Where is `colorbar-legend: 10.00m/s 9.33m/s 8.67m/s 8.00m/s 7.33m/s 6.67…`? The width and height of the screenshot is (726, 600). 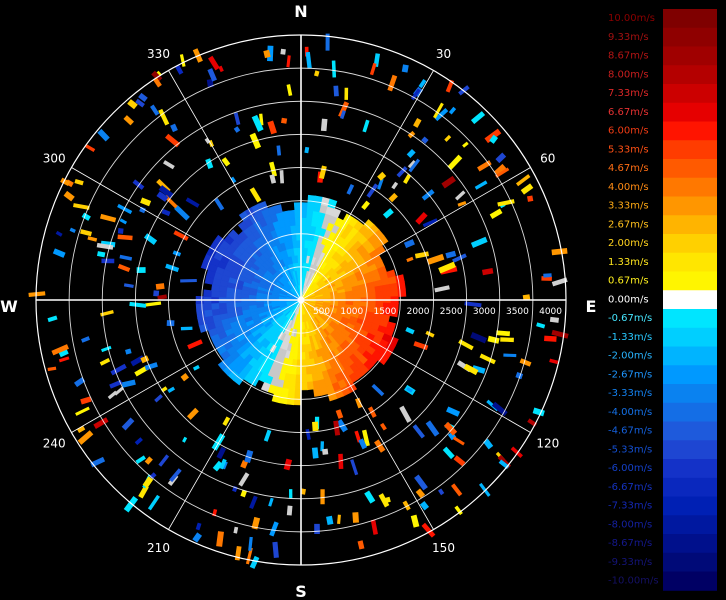 colorbar-legend: 10.00m/s 9.33m/s 8.67m/s 8.00m/s 7.33m/s 6.67… is located at coordinates (662, 300).